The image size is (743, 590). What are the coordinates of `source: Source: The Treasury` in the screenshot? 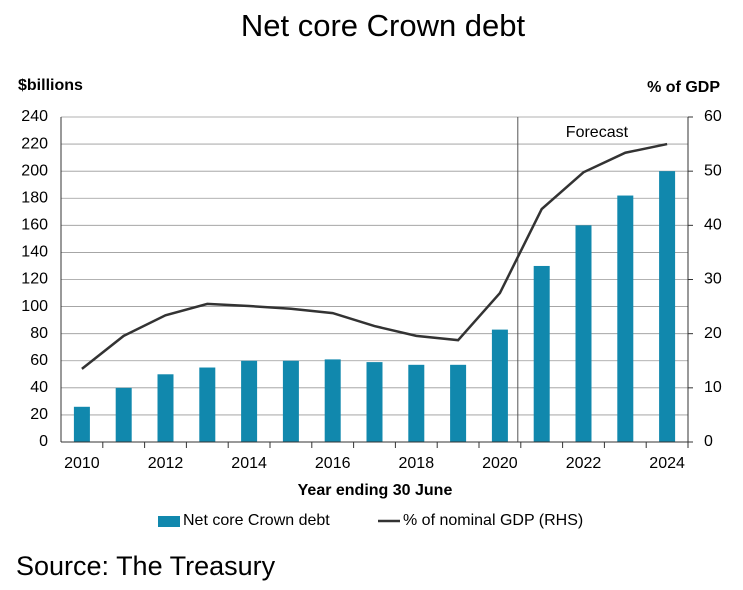 It's located at (146, 566).